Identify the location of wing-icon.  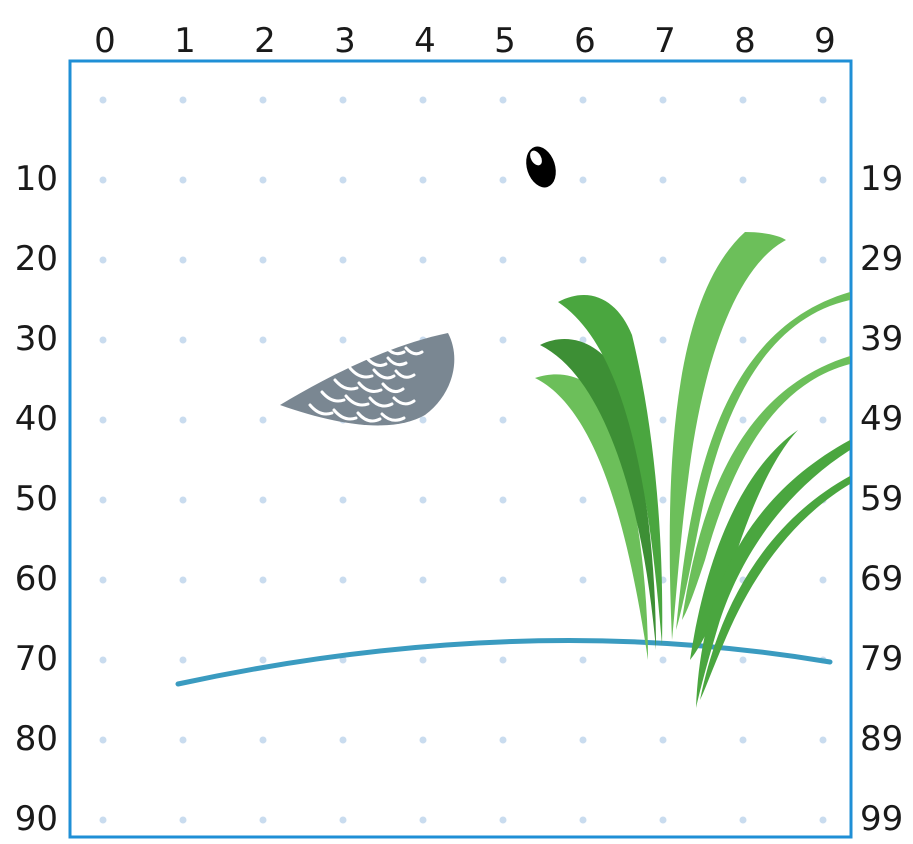
(367, 379).